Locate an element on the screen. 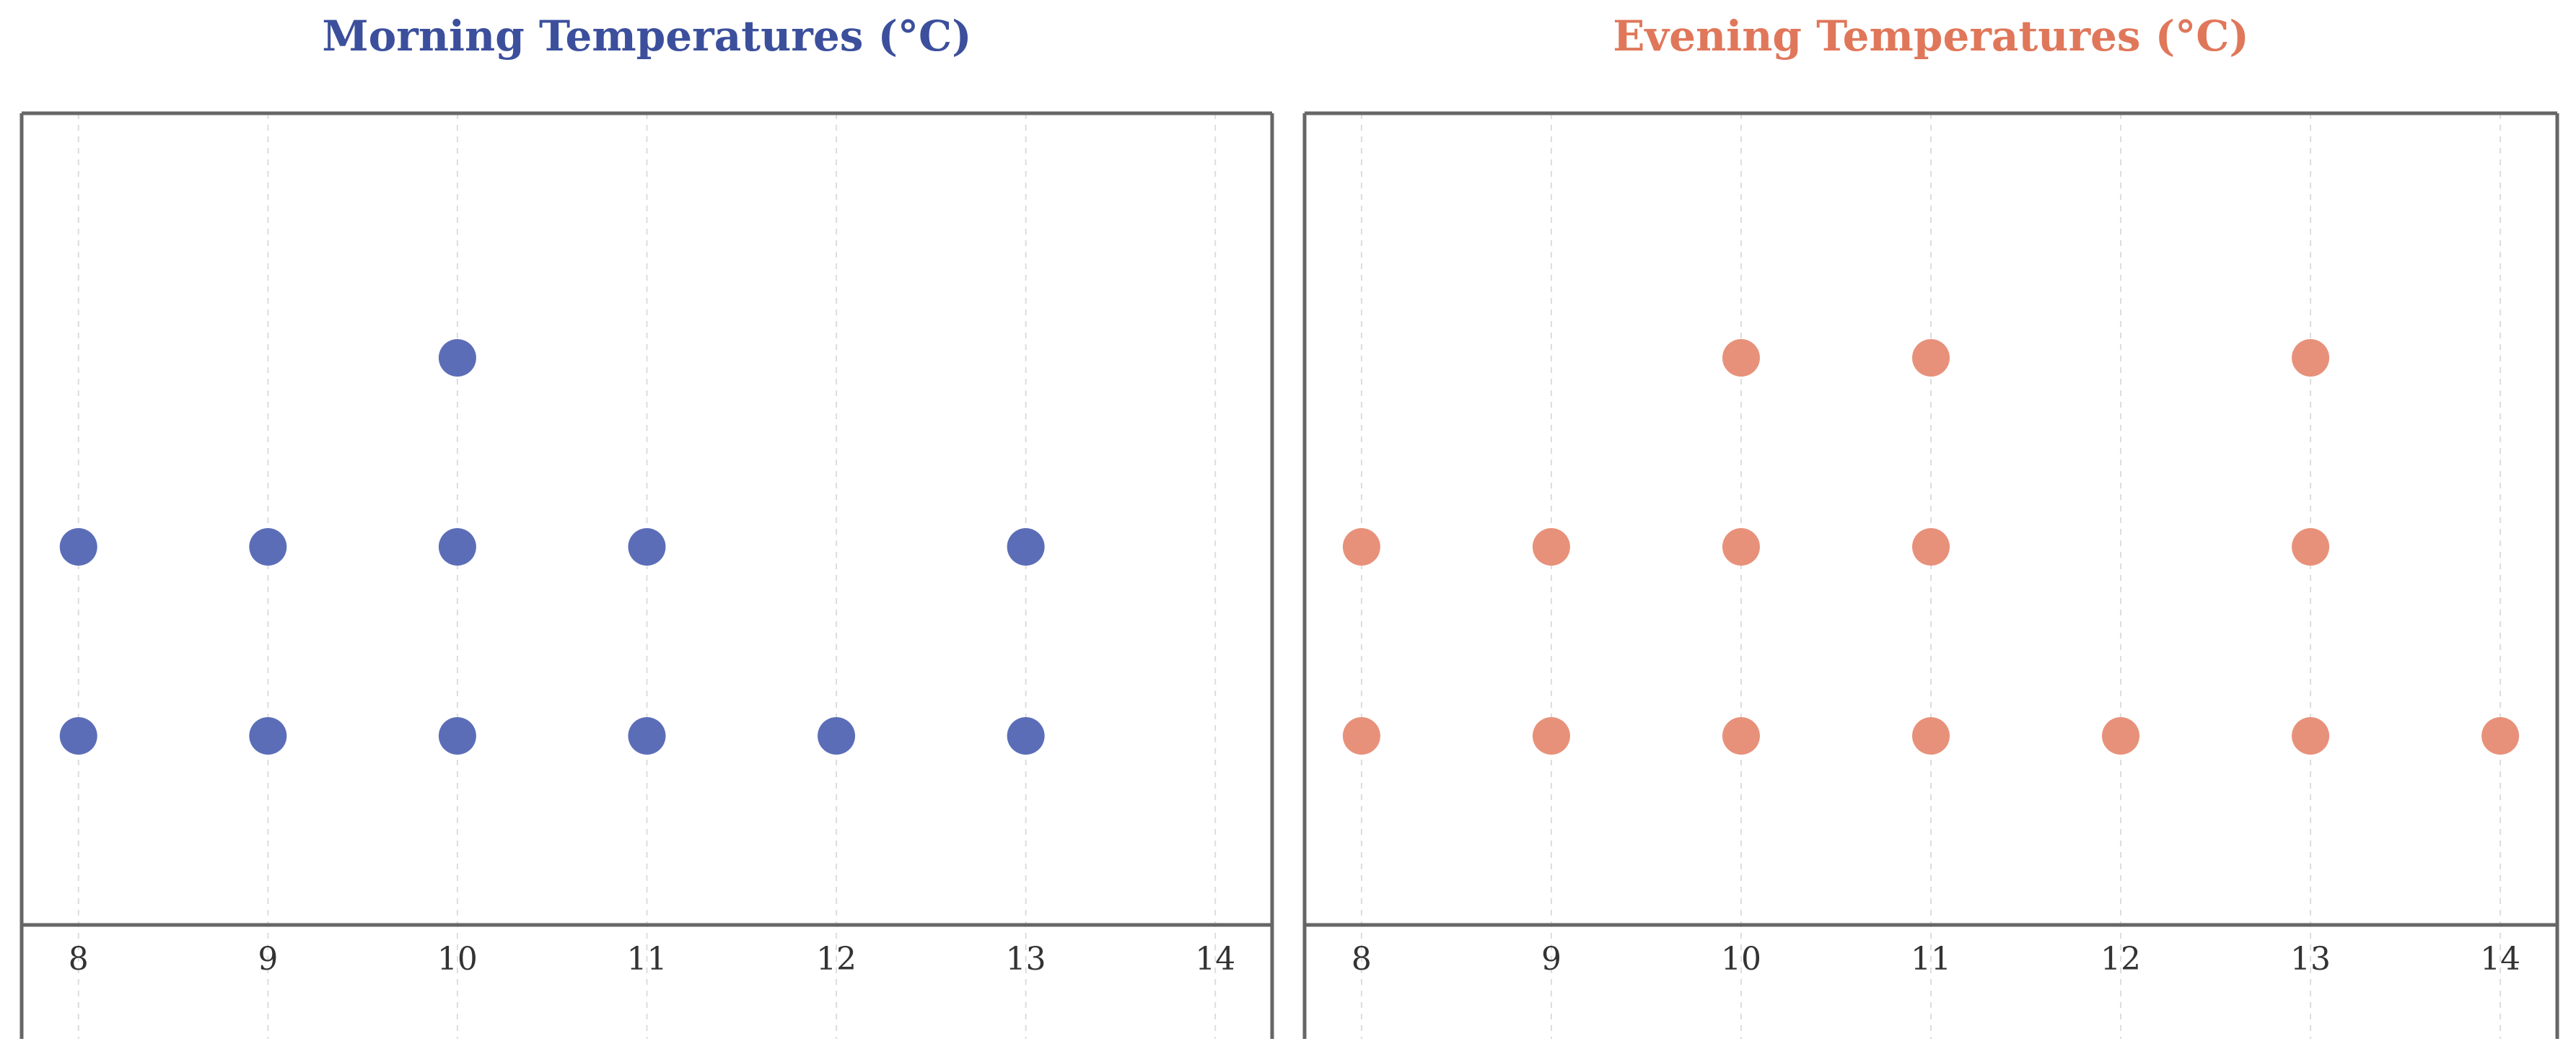  morning-tick-label-14: 14 is located at coordinates (1215, 959).